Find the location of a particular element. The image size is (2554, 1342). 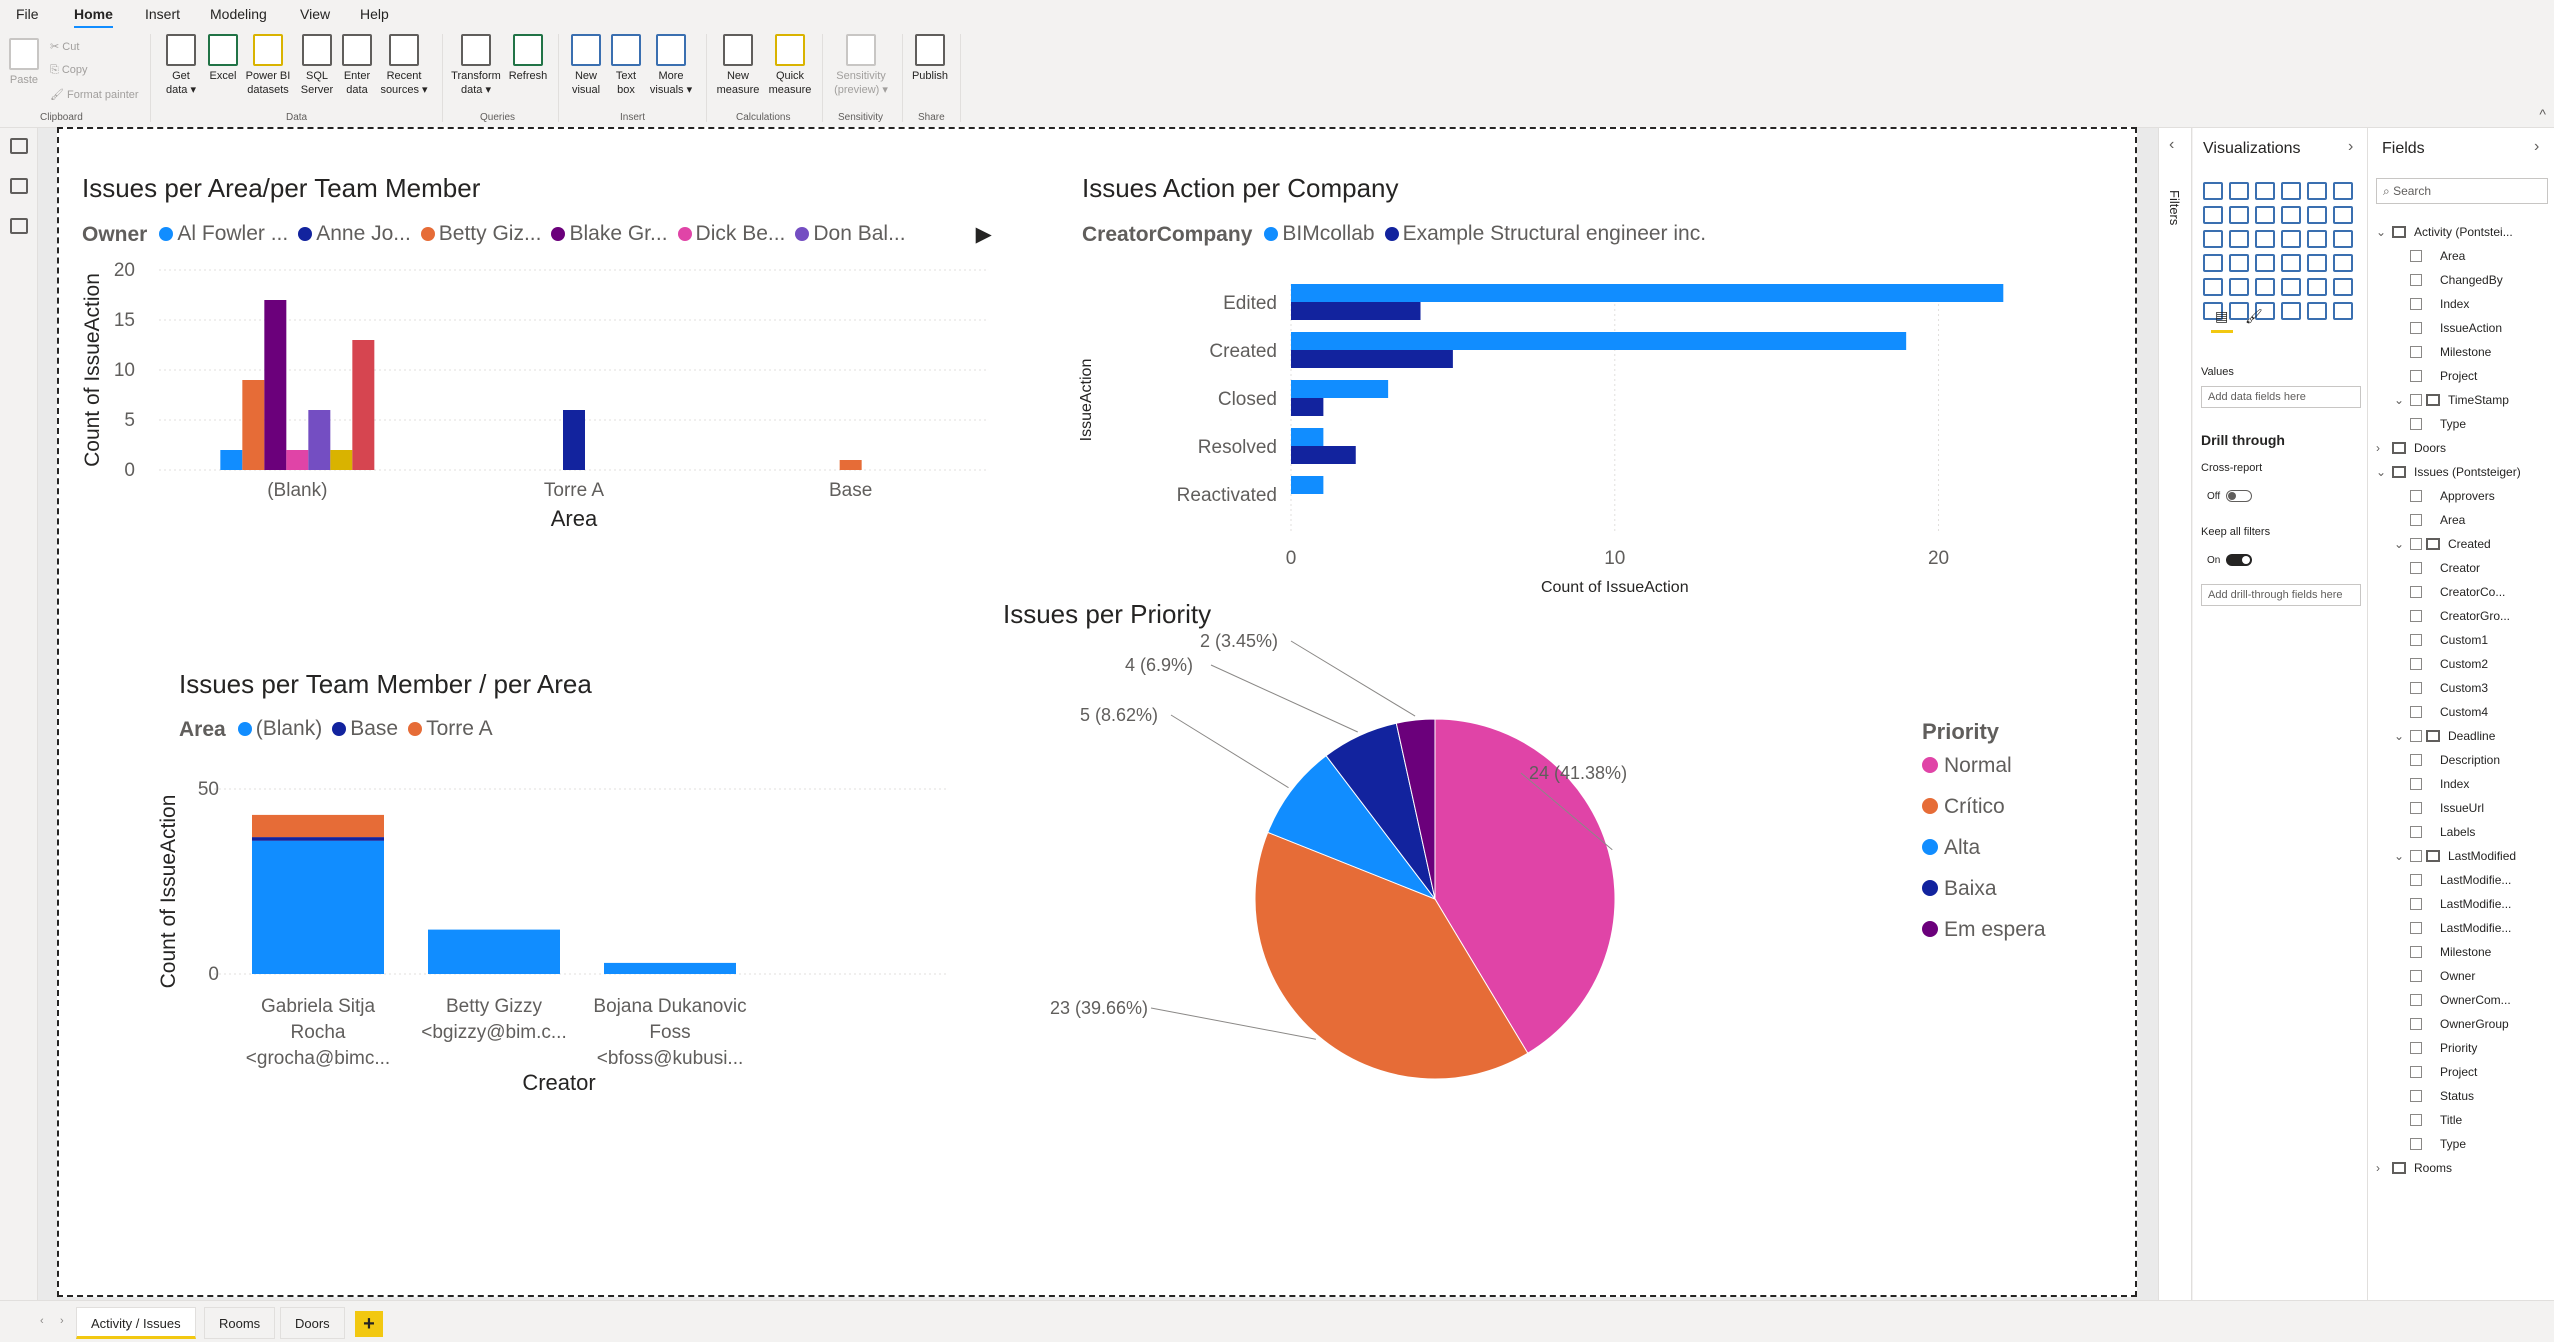

filters-pane-collapsed: ‹ Filters is located at coordinates (2175, 718).